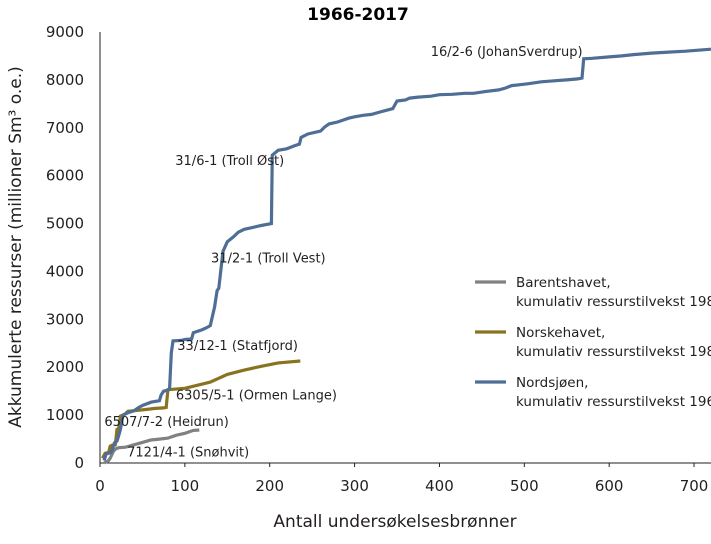 This screenshot has width=711, height=544. What do you see at coordinates (166, 422) in the screenshot?
I see `annotation-label: 6507/7-2 (Heidrun)` at bounding box center [166, 422].